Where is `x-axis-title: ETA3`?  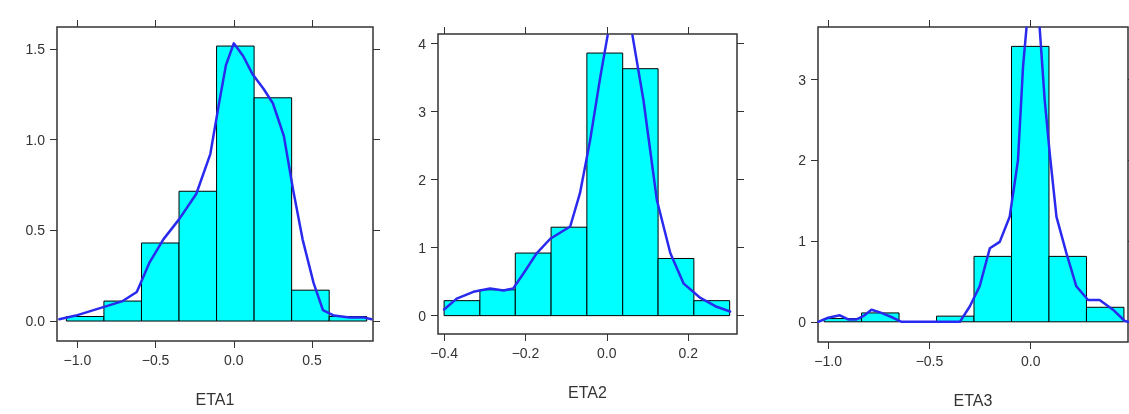
x-axis-title: ETA3 is located at coordinates (973, 400).